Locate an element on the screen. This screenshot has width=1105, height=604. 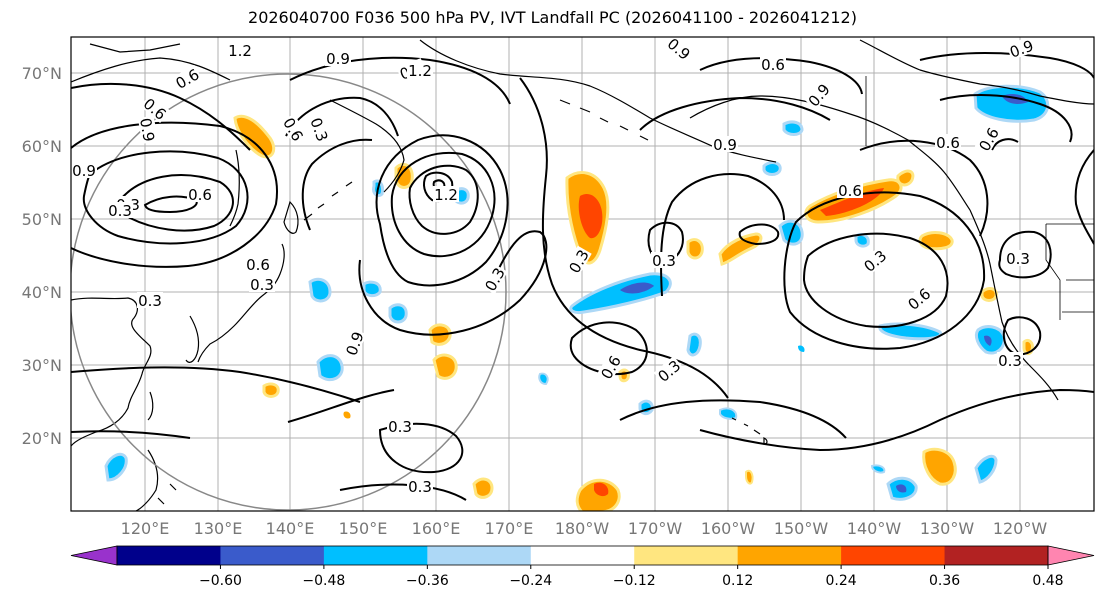
colorbar-extend-low is located at coordinates (94, 555).